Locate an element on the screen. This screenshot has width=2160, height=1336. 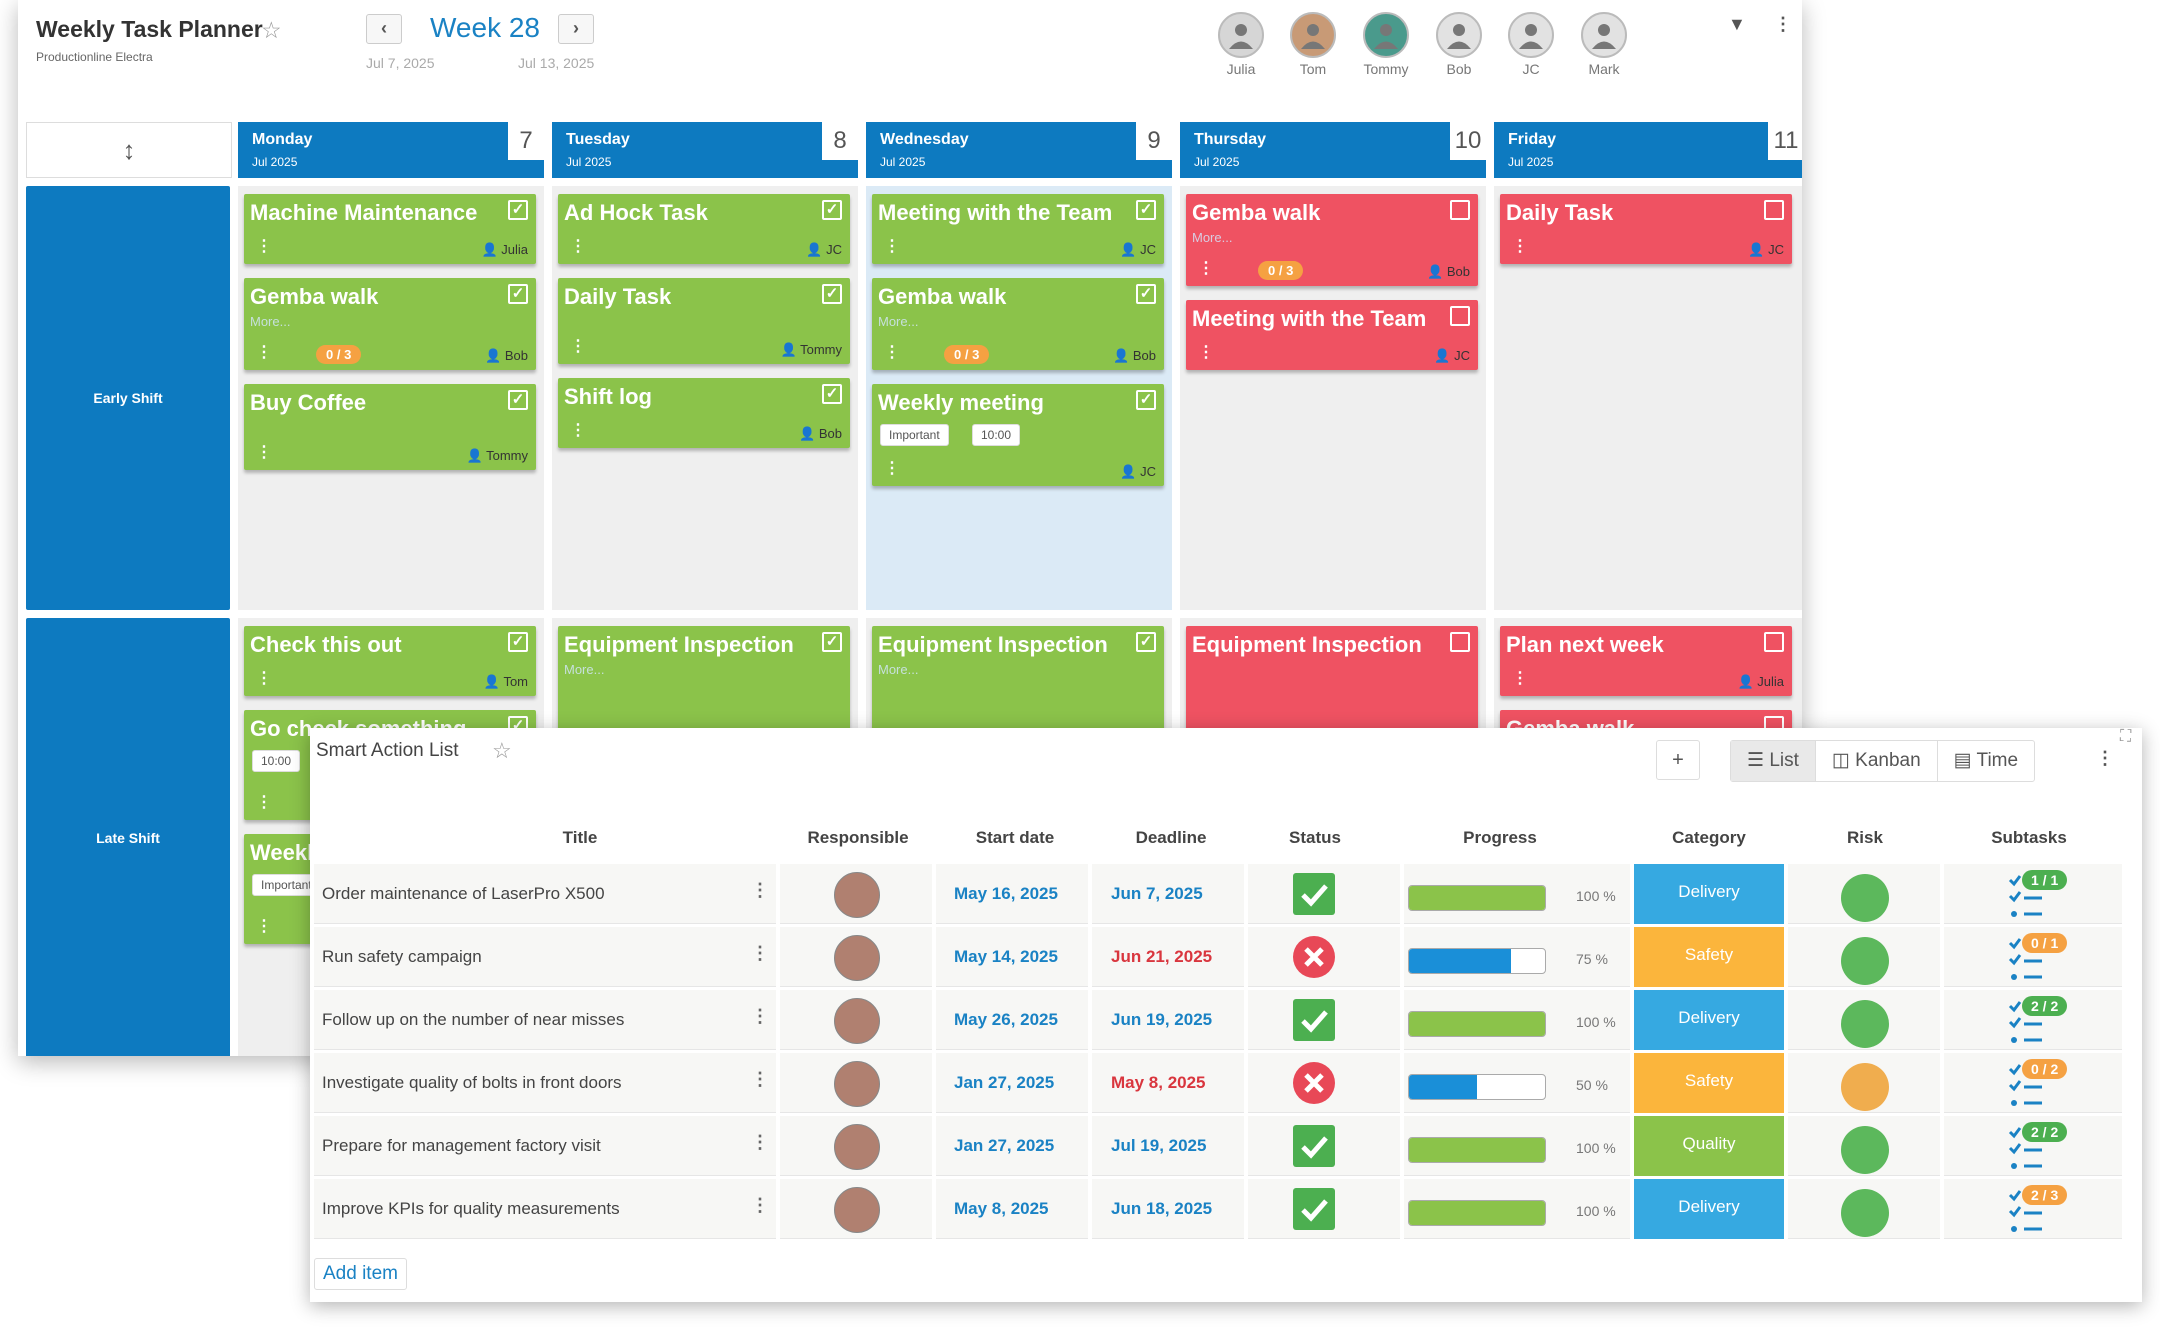
expand-icon: ⛶ is located at coordinates (2126, 736).